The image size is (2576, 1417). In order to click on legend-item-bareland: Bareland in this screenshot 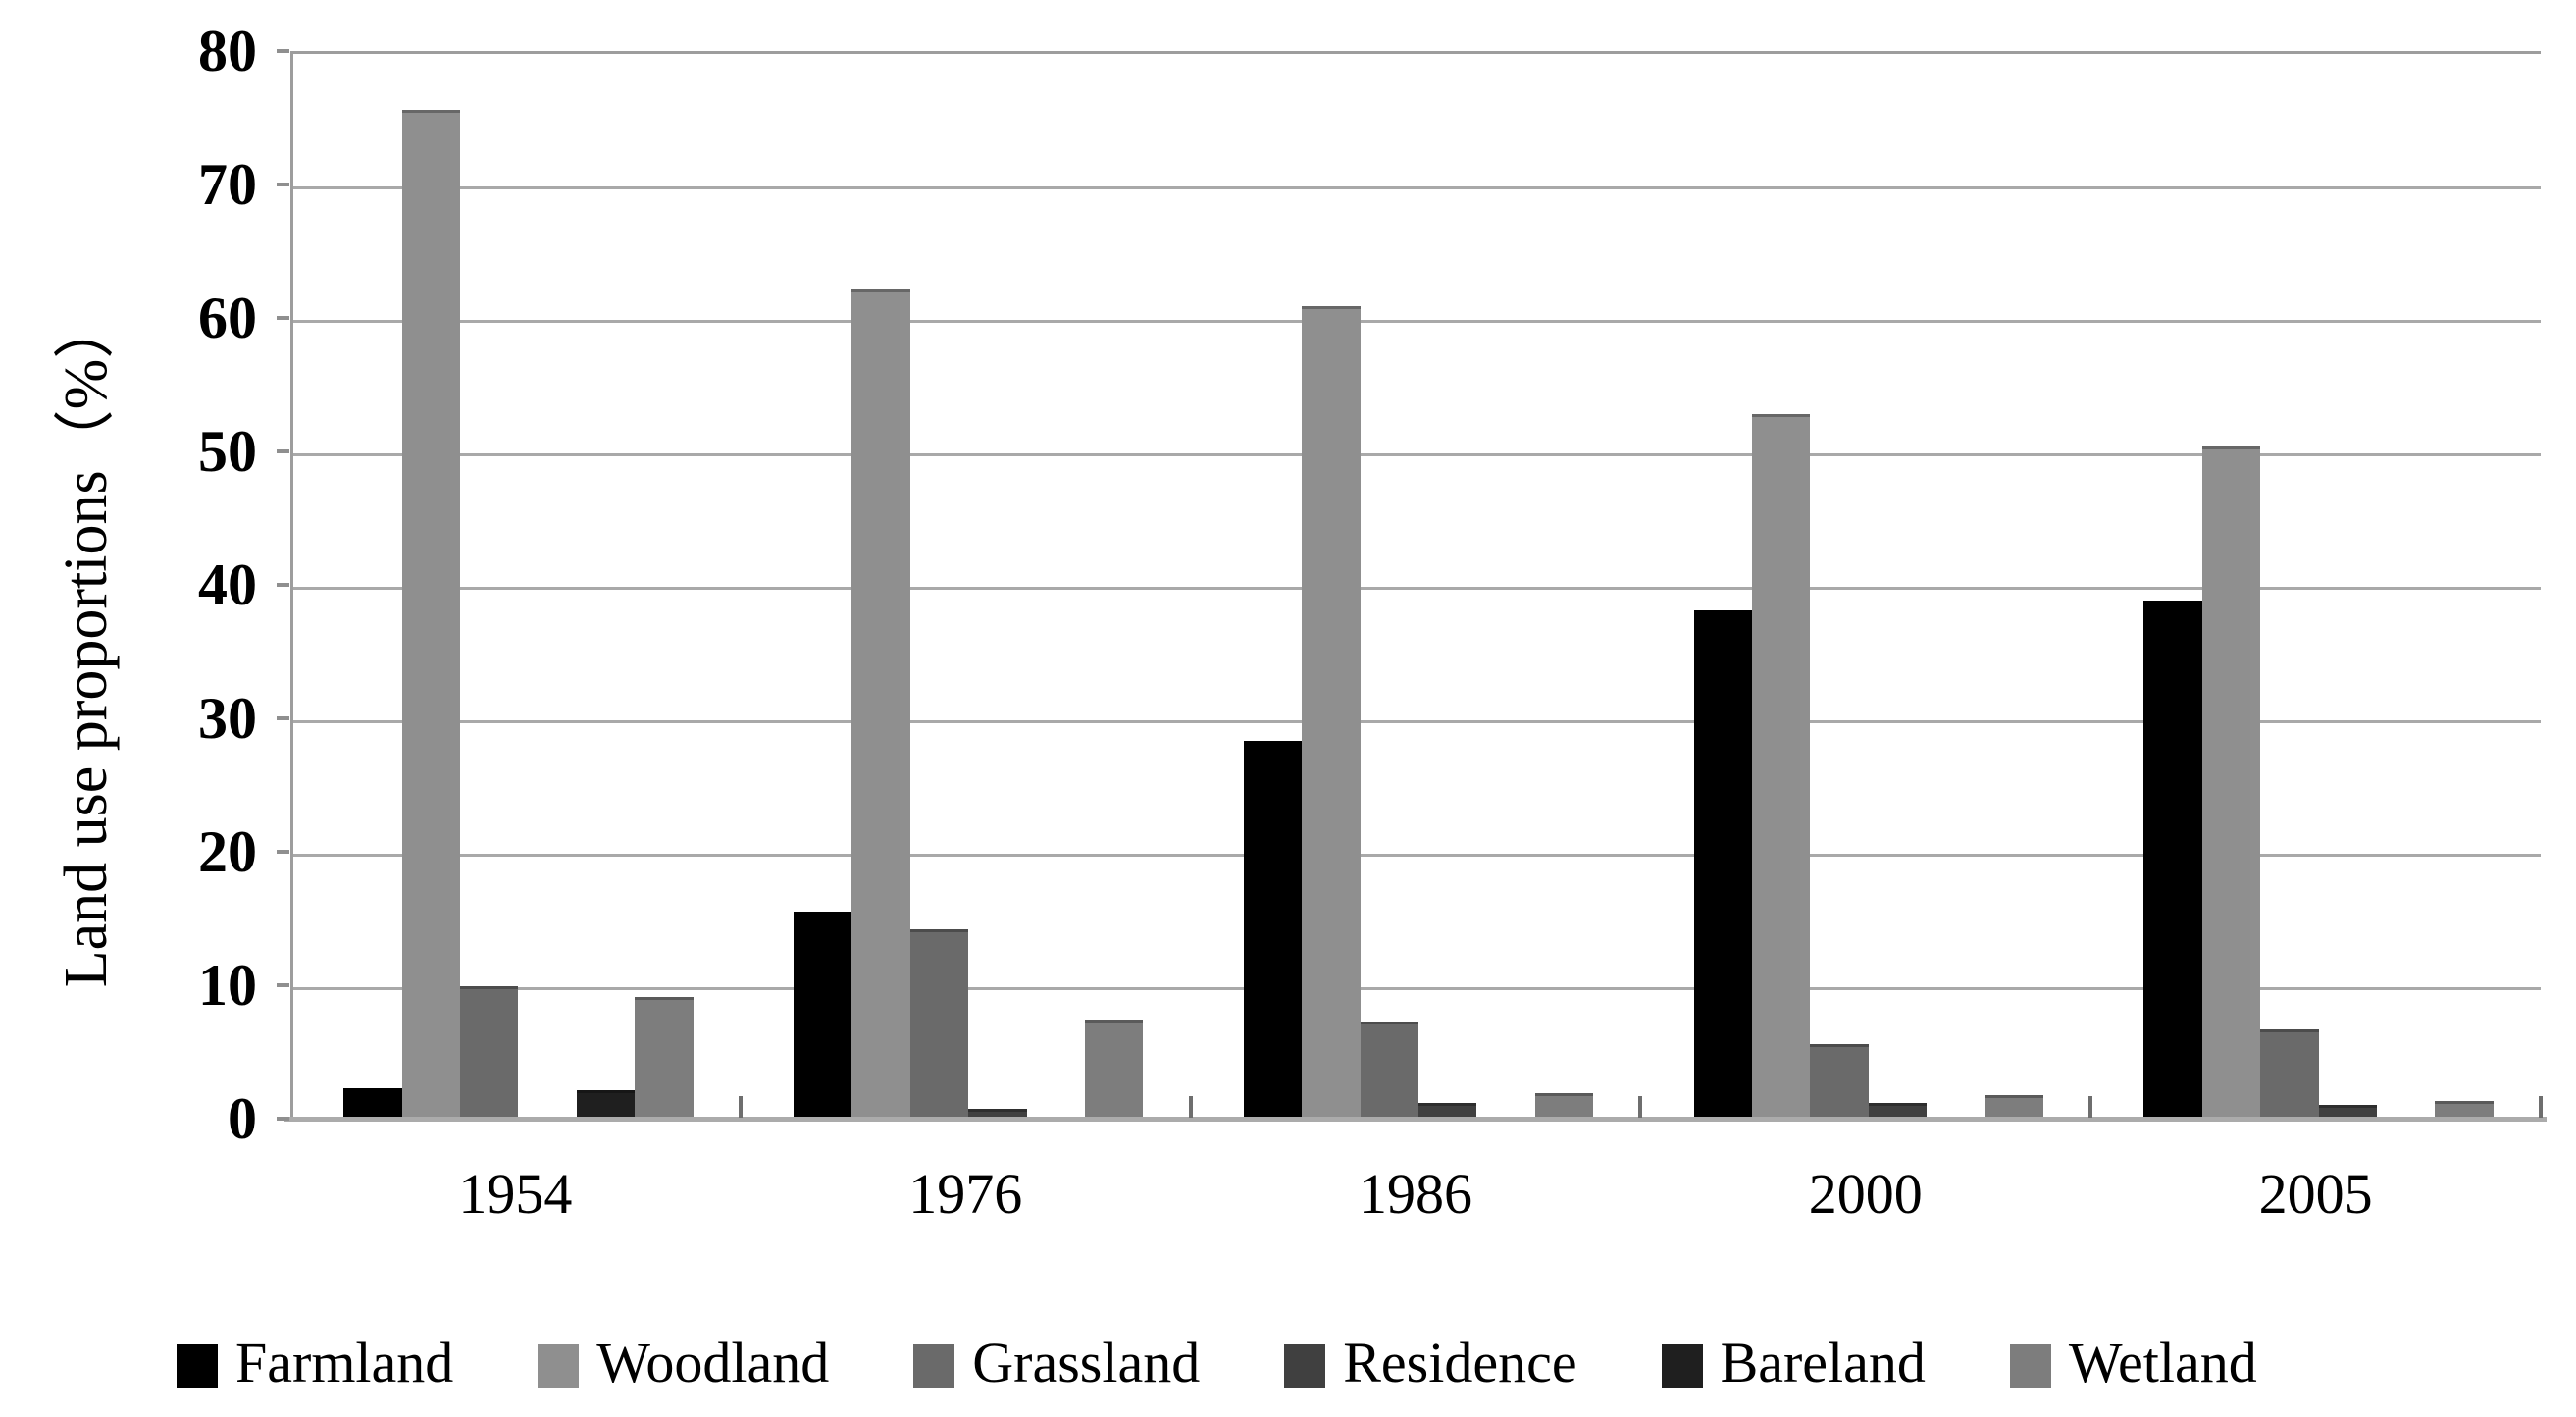, I will do `click(1793, 1363)`.